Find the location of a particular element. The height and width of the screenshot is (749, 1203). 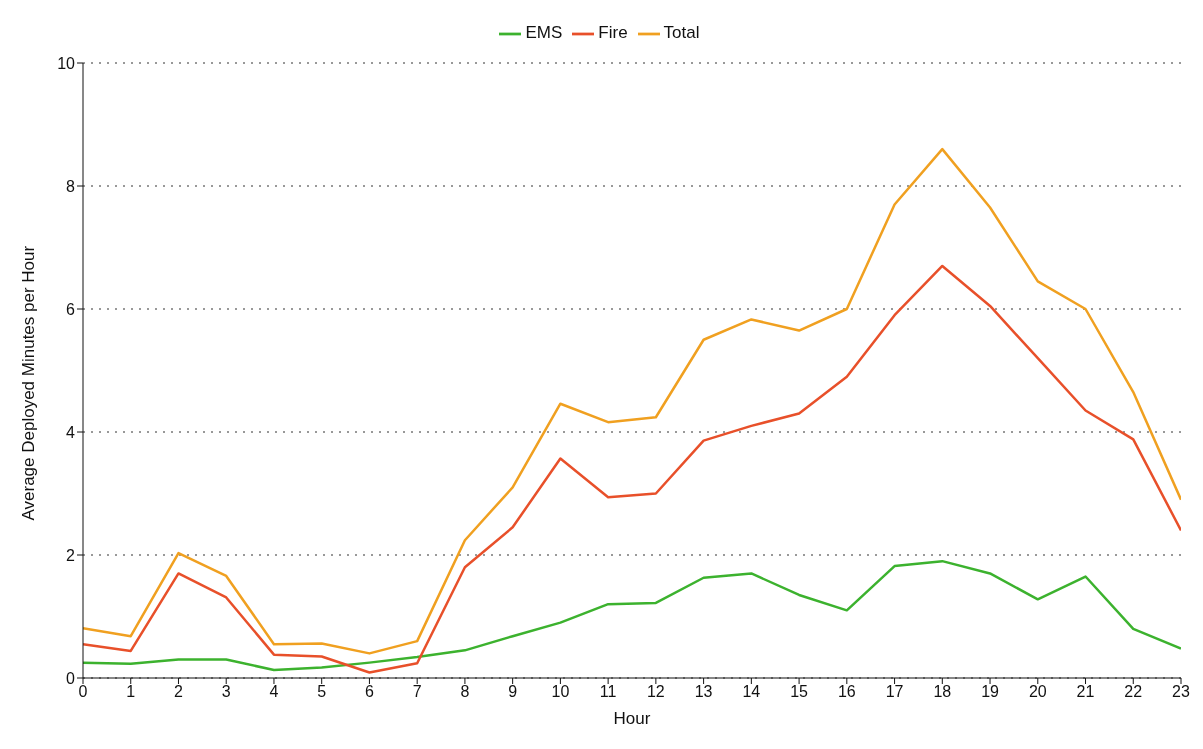

y-tick-label: 6 is located at coordinates (71, 309).